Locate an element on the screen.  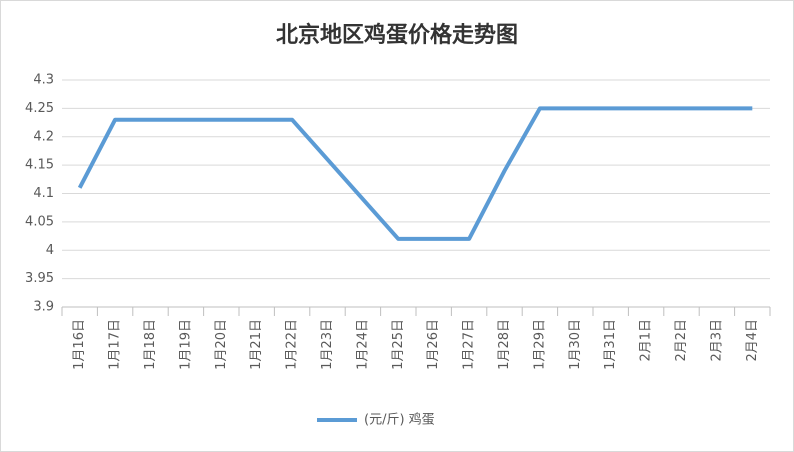
x-tick-label: 1月19日 is located at coordinates (185, 344).